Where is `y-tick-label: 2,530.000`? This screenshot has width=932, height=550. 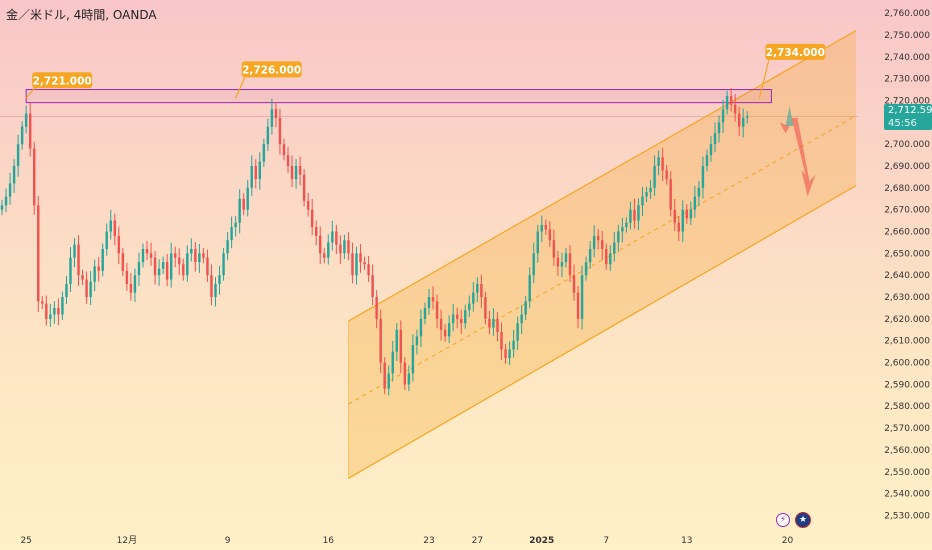
y-tick-label: 2,530.000 is located at coordinates (907, 516).